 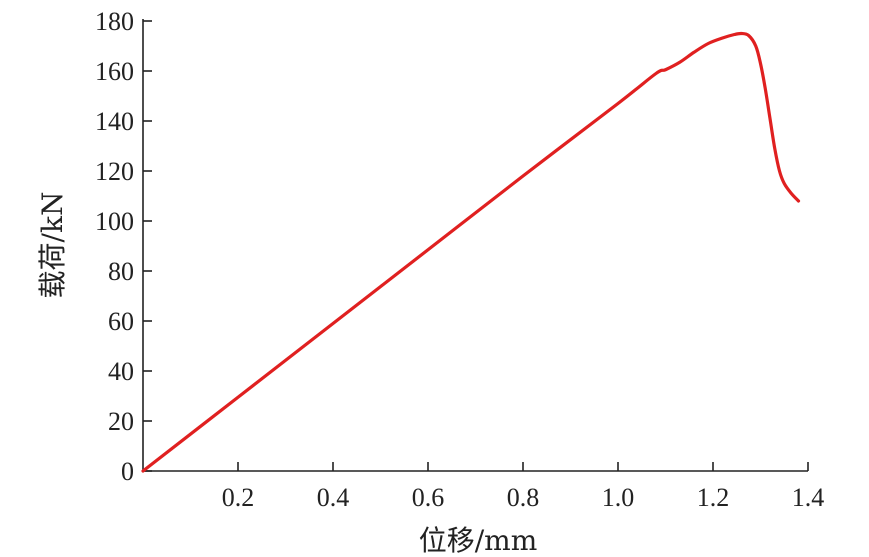 I want to click on y-tick-label: 60, so click(x=121, y=321).